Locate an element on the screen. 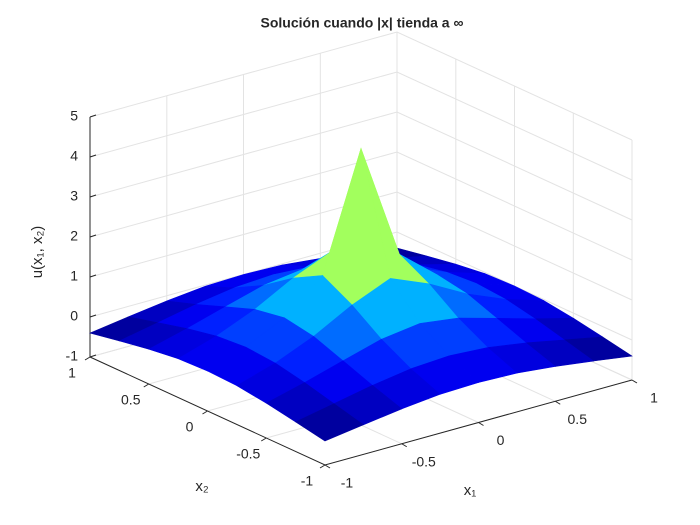 The height and width of the screenshot is (525, 700). z-tick-label: 1 is located at coordinates (74, 276).